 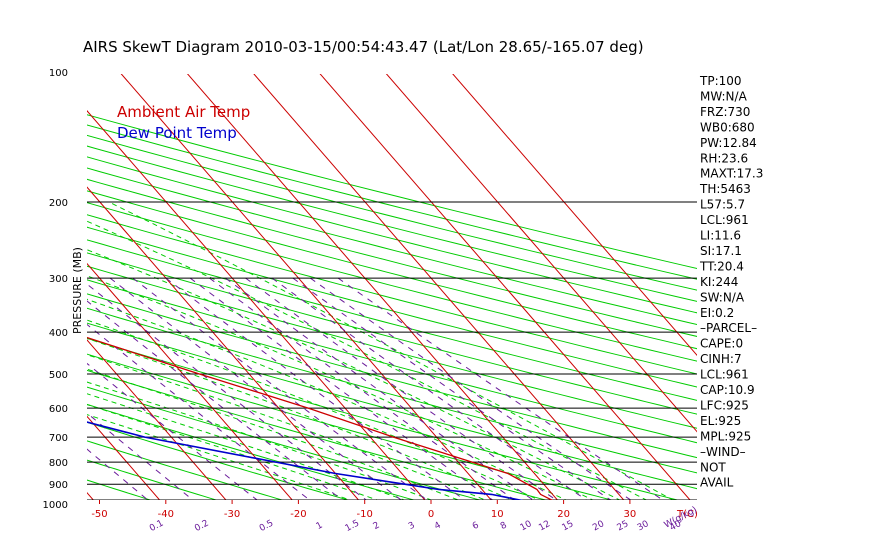 I want to click on mixing-ratio-axis: 0.1 0.2 0.5 1 1.5 2 3 4 6 8 10 12 15 20 25 30 40, so click(x=415, y=526).